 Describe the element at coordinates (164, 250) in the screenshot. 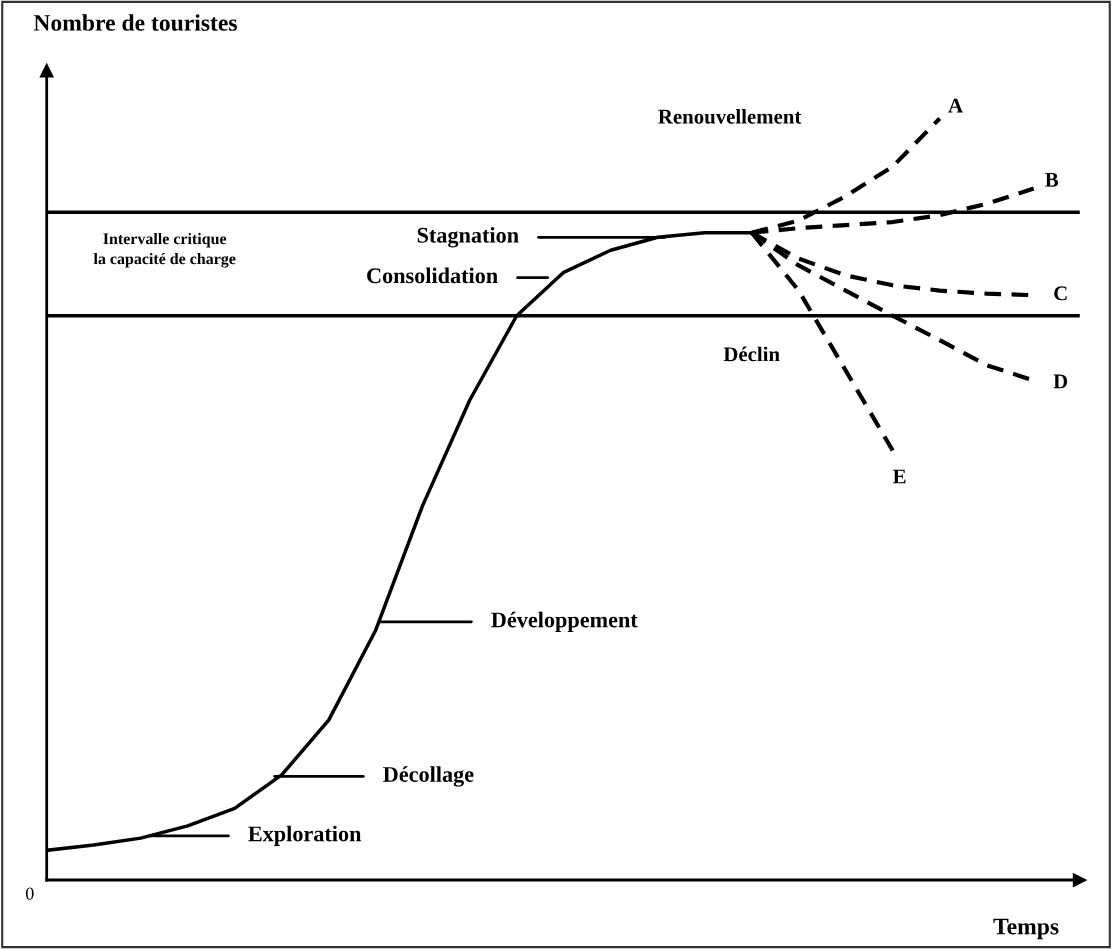

I see `annotation: Intervalle critique la capacité de charge` at that location.